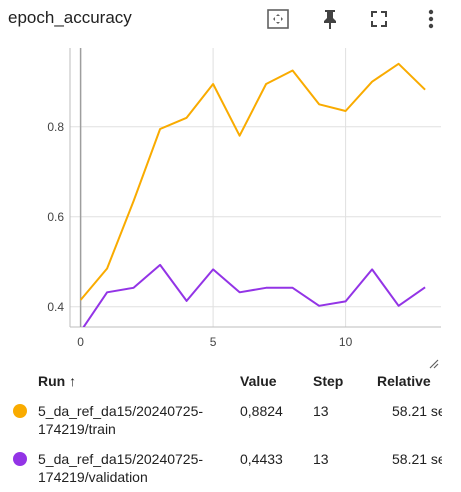 The height and width of the screenshot is (492, 461). What do you see at coordinates (258, 381) in the screenshot?
I see `value-column-header: Value` at bounding box center [258, 381].